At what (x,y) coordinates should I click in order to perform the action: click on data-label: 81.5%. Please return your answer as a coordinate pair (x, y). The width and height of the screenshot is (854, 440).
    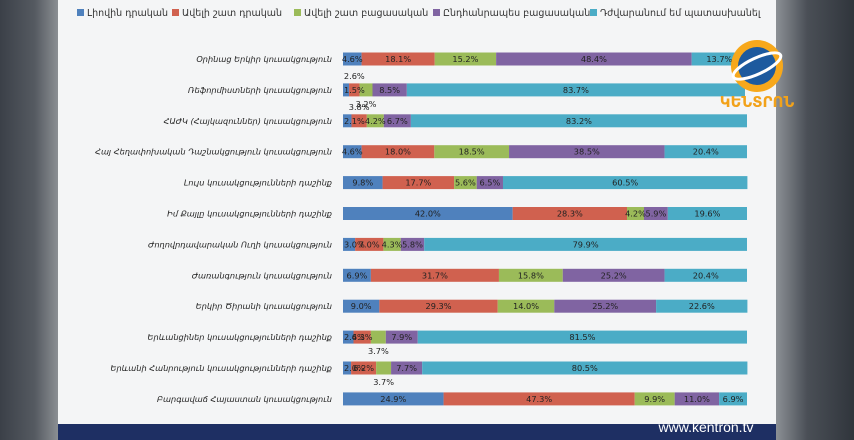
    Looking at the image, I should click on (582, 337).